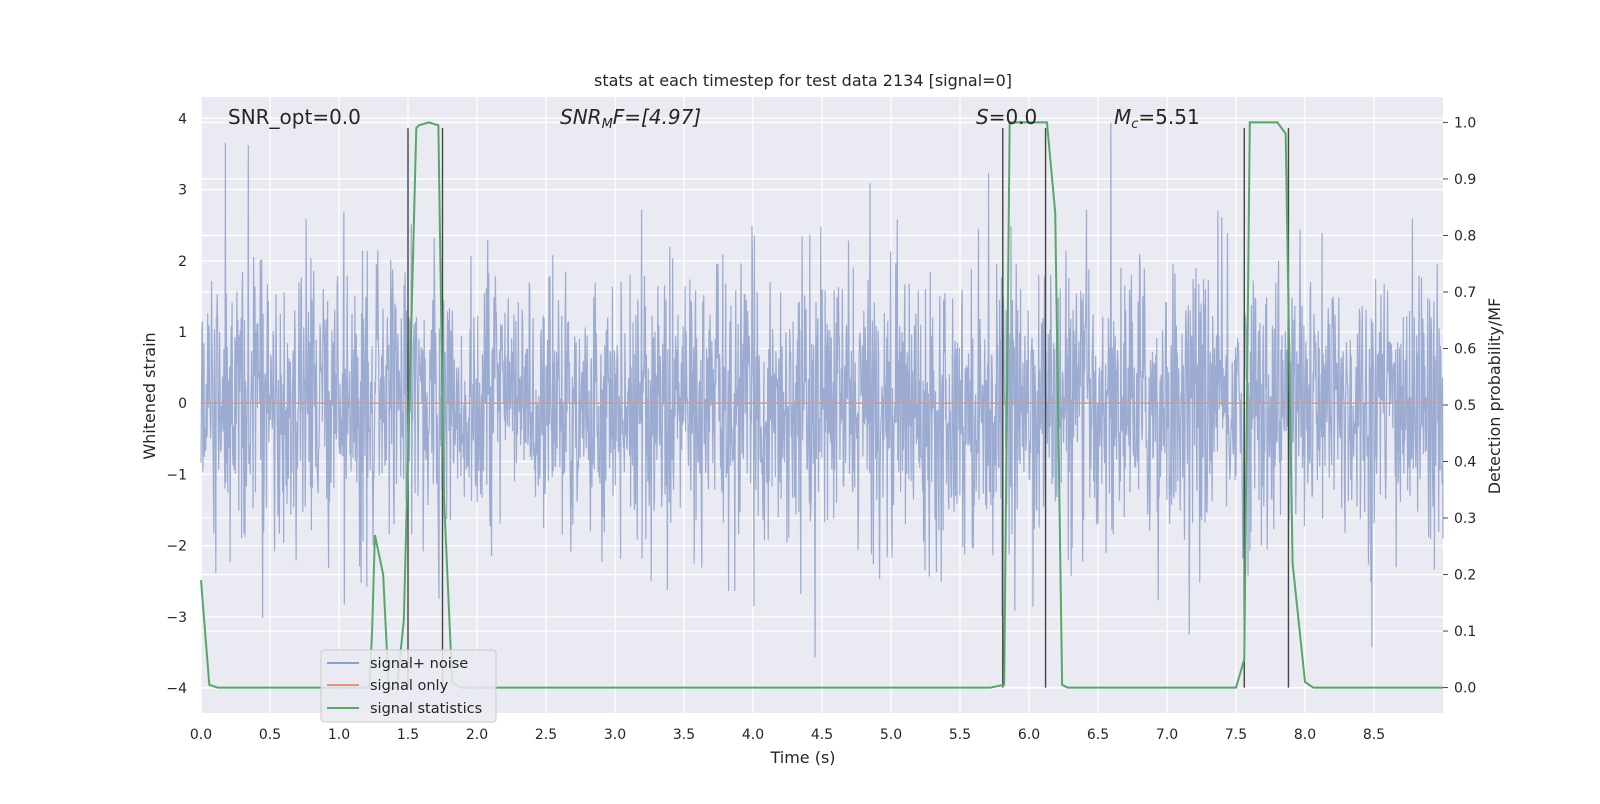 This screenshot has height=804, width=1600. Describe the element at coordinates (1465, 180) in the screenshot. I see `y-right-tick-label: 0.9` at that location.